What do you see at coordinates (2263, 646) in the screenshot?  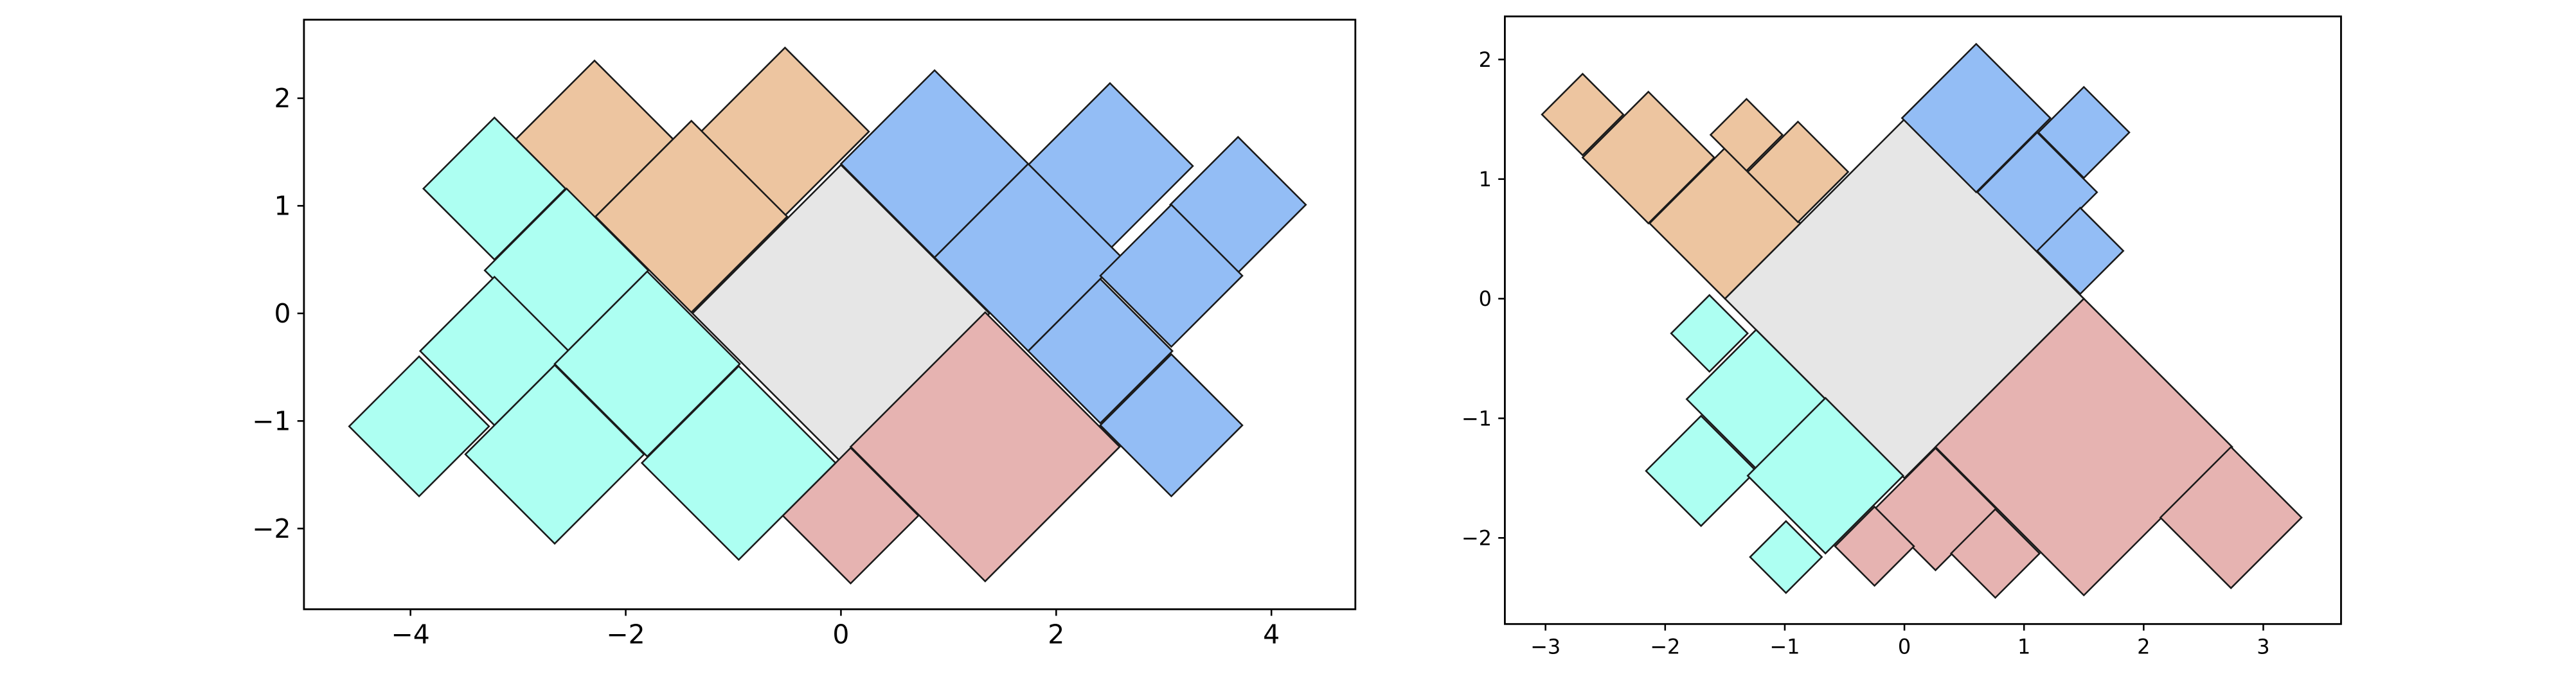 I see `x-tick-label: 3` at bounding box center [2263, 646].